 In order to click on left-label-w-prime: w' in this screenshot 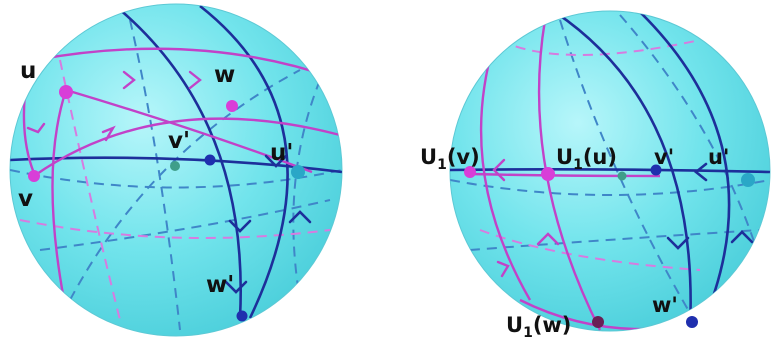, I will do `click(220, 285)`.